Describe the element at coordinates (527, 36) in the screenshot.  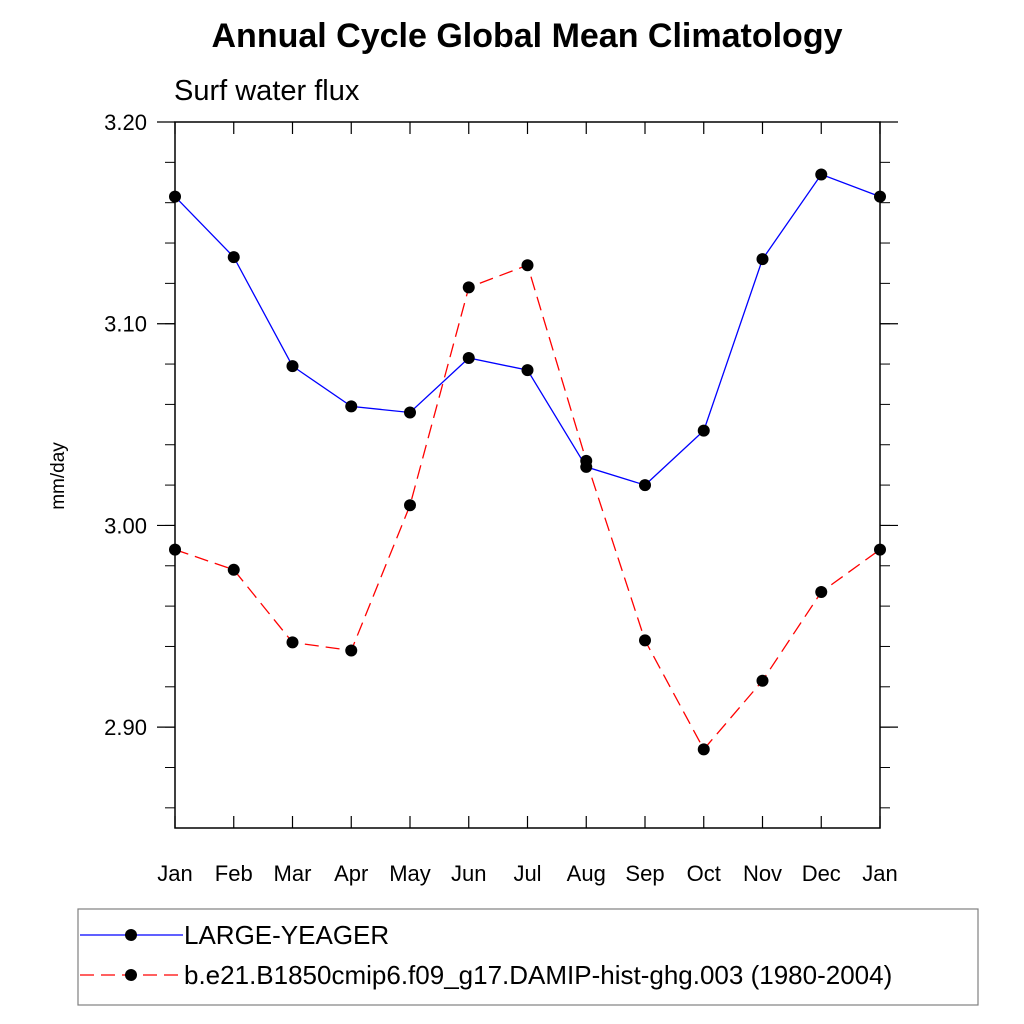
I see `chart-title: Annual Cycle Global Mean Climatology` at that location.